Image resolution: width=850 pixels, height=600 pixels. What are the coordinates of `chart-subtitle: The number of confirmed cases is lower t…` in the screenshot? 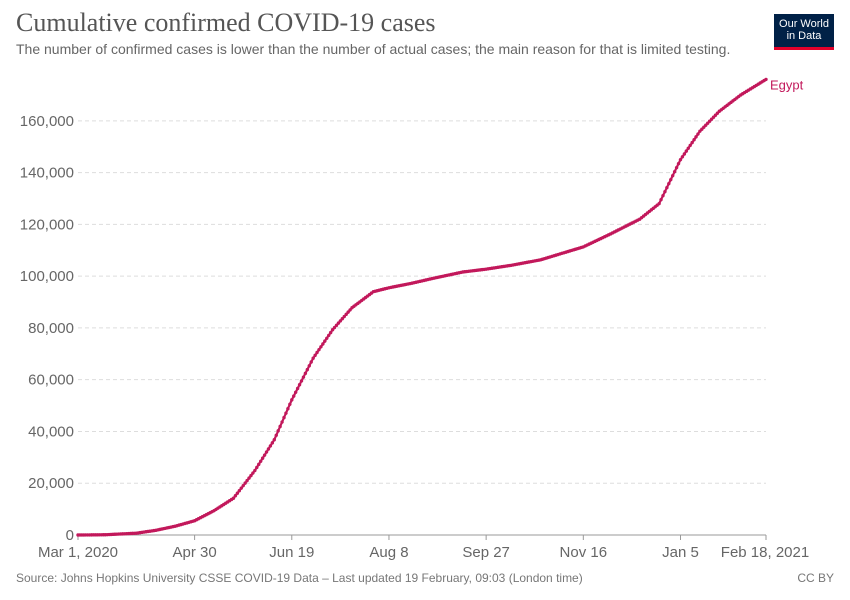 It's located at (373, 49).